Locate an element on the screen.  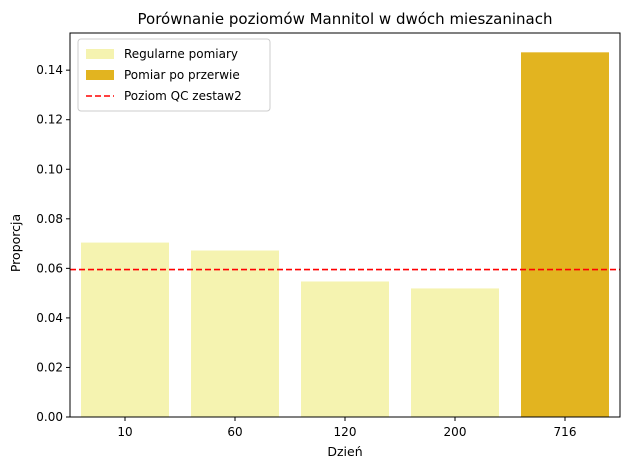
x-tick-label: 120 is located at coordinates (345, 432).